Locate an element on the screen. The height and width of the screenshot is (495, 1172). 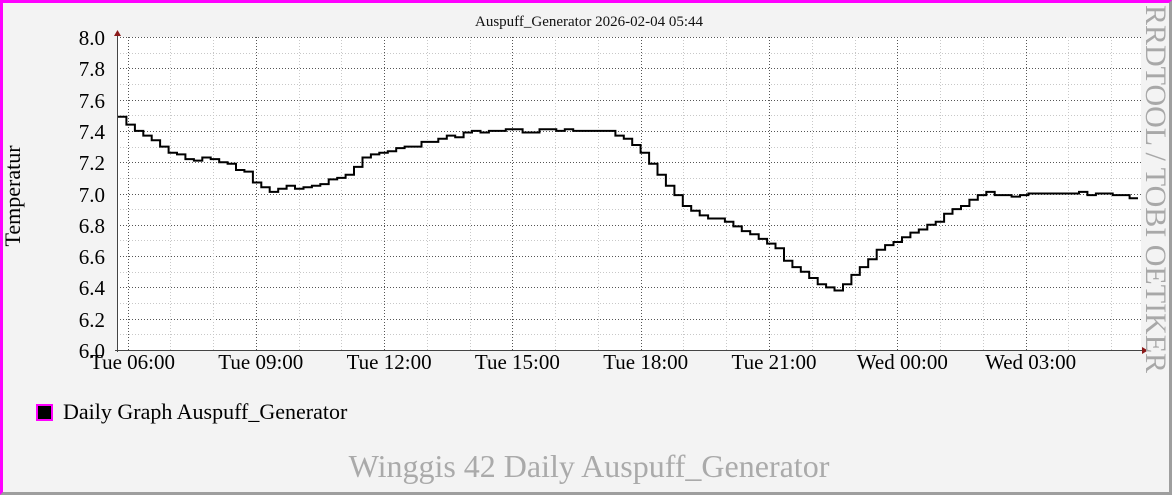
y-tick-label: 7.2 is located at coordinates (91, 163).